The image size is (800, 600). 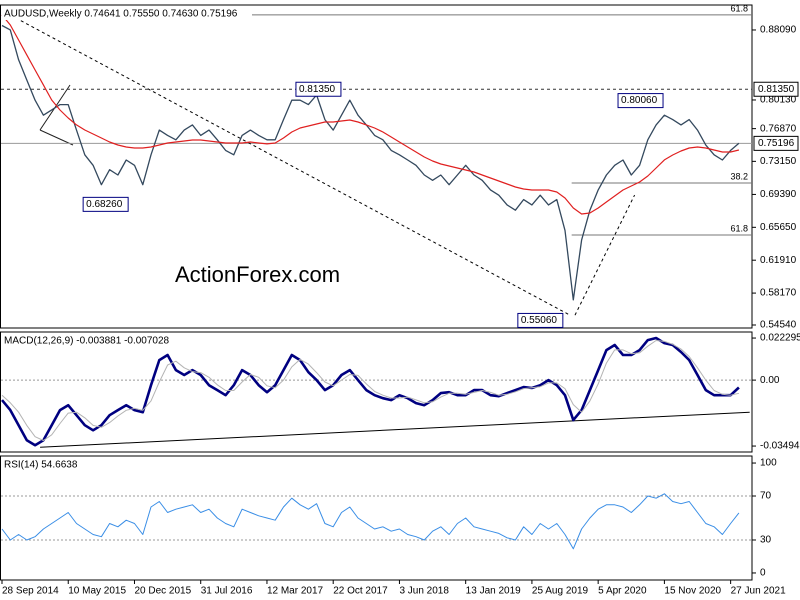 What do you see at coordinates (763, 573) in the screenshot?
I see `y-tick-label: 0` at bounding box center [763, 573].